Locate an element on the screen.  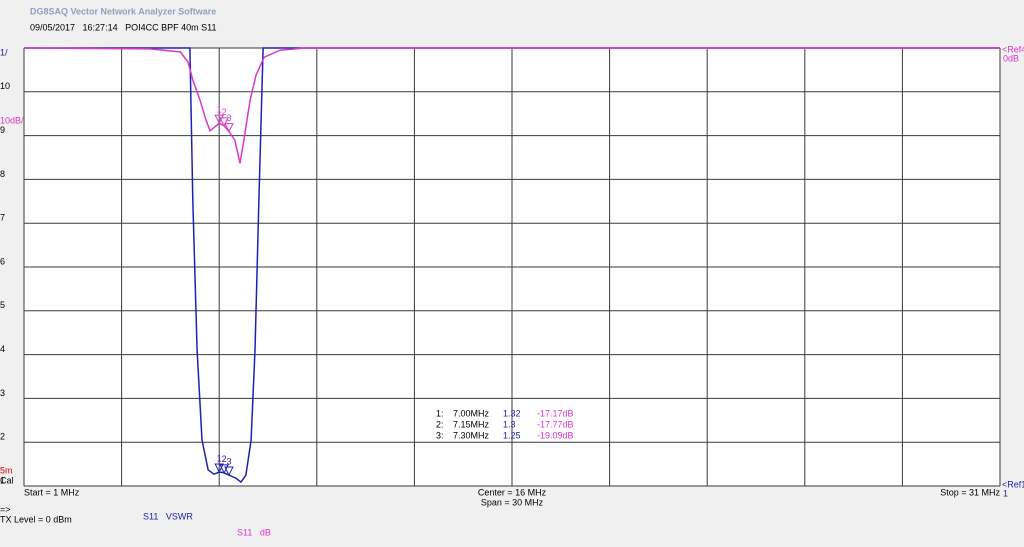
tx-level: TX Level = 0 dBm is located at coordinates (36, 519).